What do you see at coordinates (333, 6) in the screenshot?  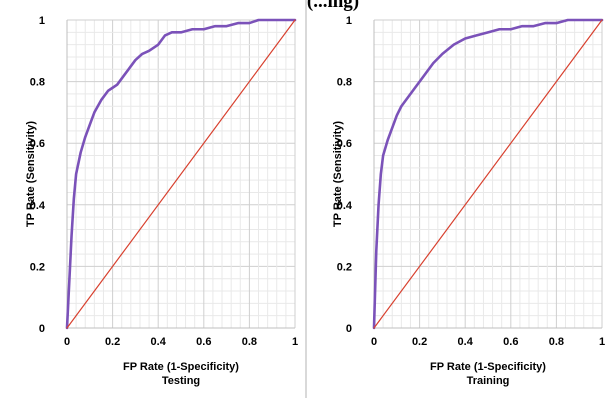 I see `figure-title-fragment: (...ing)` at bounding box center [333, 6].